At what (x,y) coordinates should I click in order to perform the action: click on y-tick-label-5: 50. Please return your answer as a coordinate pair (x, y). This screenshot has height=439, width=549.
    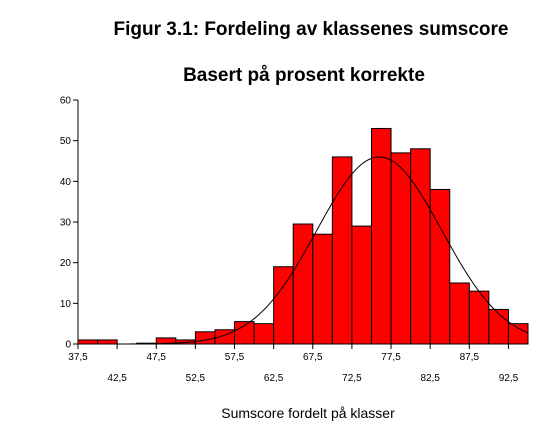
    Looking at the image, I should click on (66, 141).